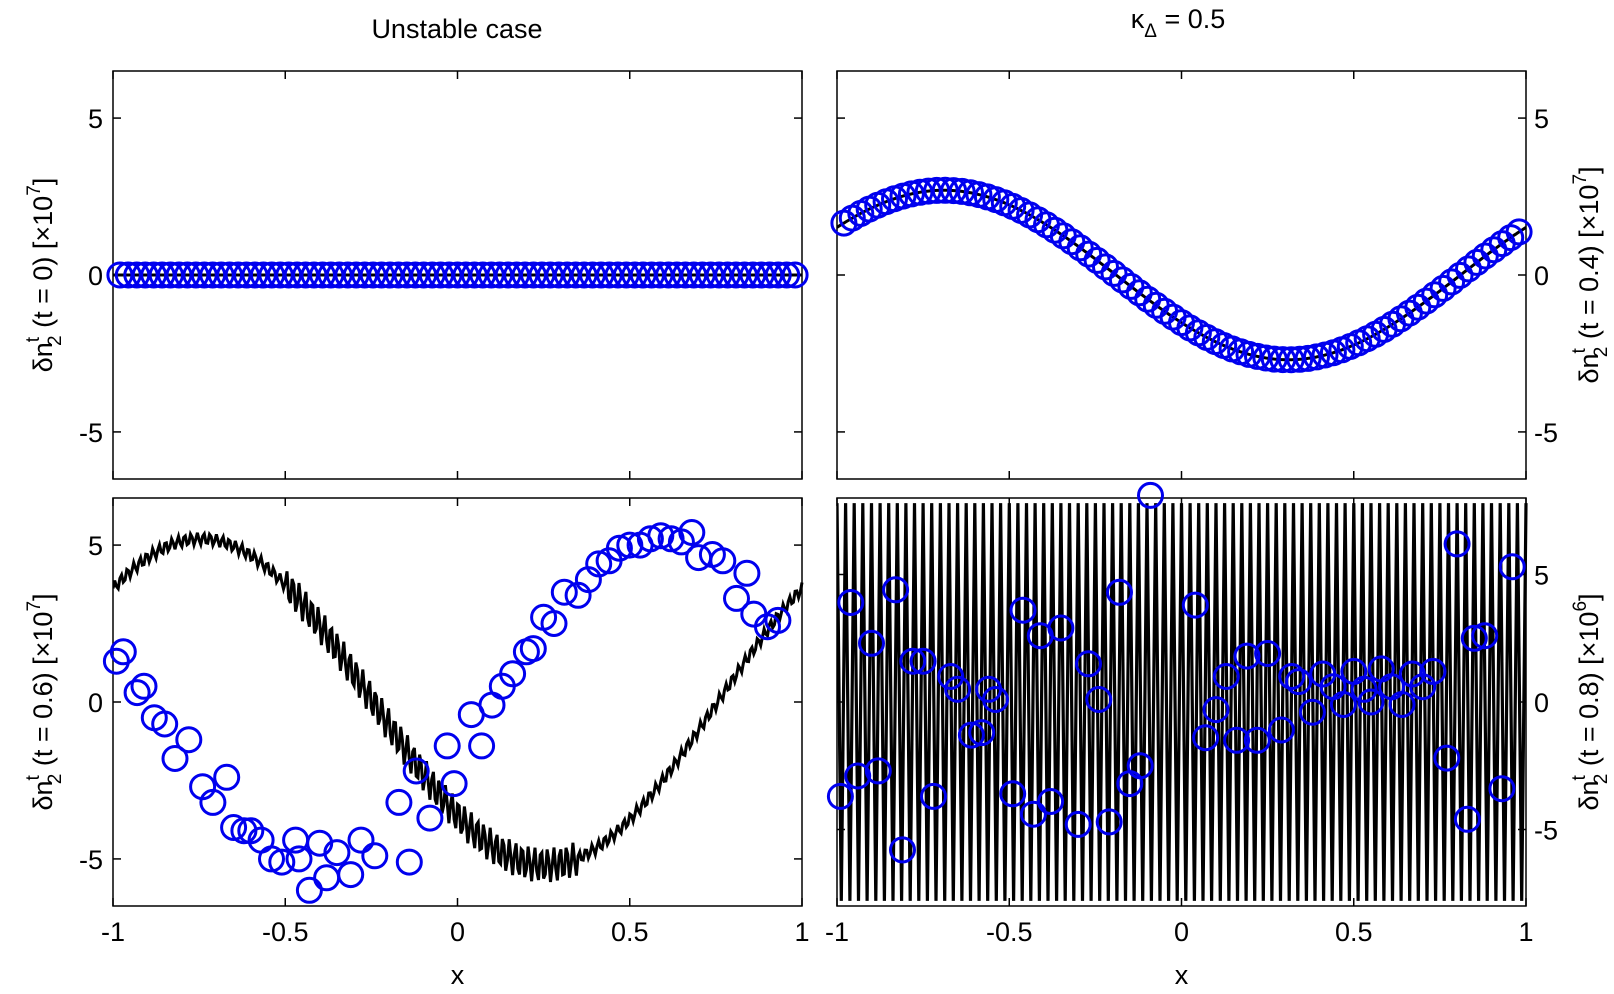  I want to click on y-axis-label: δnt2 (t = 0) [×107], so click(44, 275).